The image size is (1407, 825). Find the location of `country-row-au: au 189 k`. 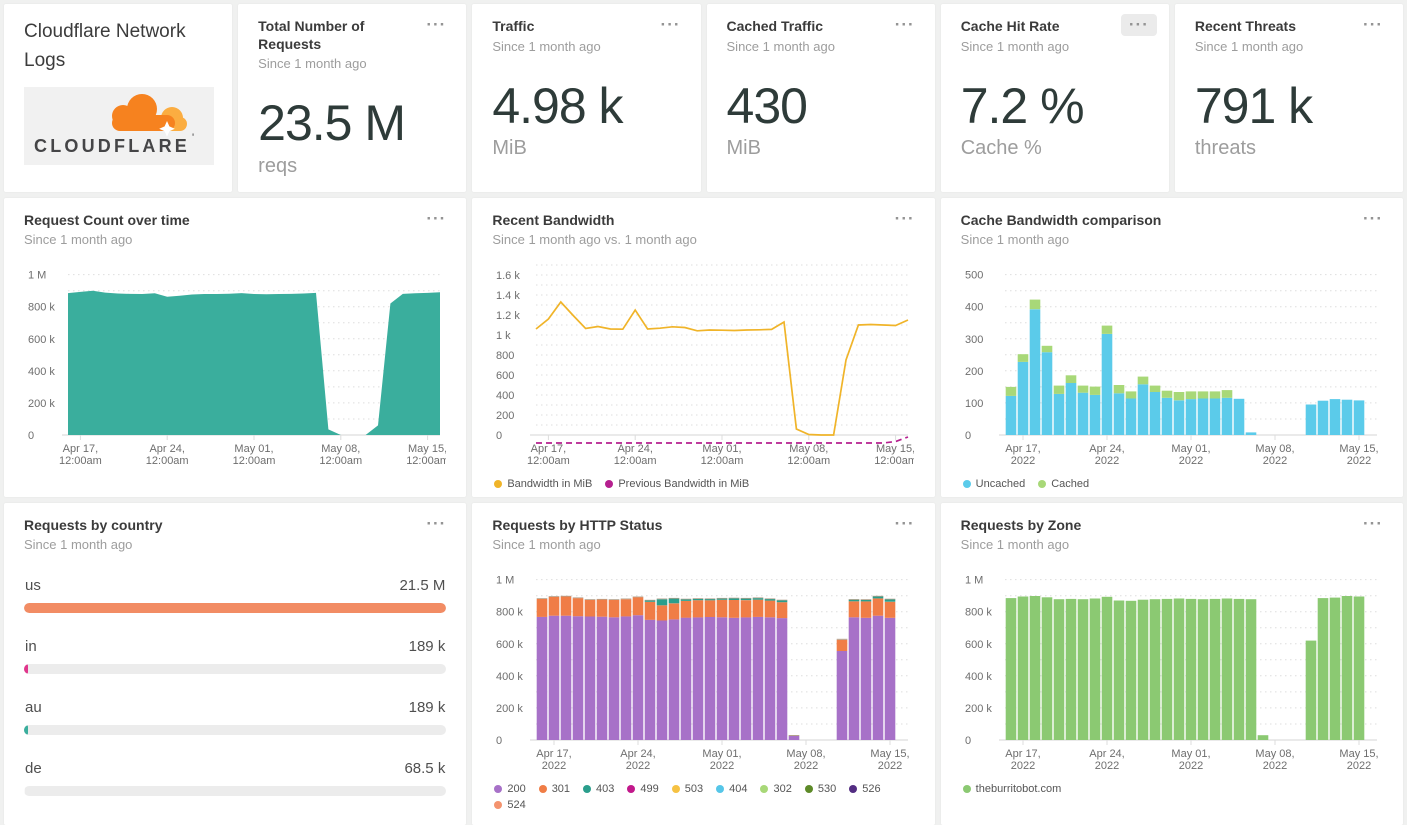

country-row-au: au 189 k is located at coordinates (235, 717).